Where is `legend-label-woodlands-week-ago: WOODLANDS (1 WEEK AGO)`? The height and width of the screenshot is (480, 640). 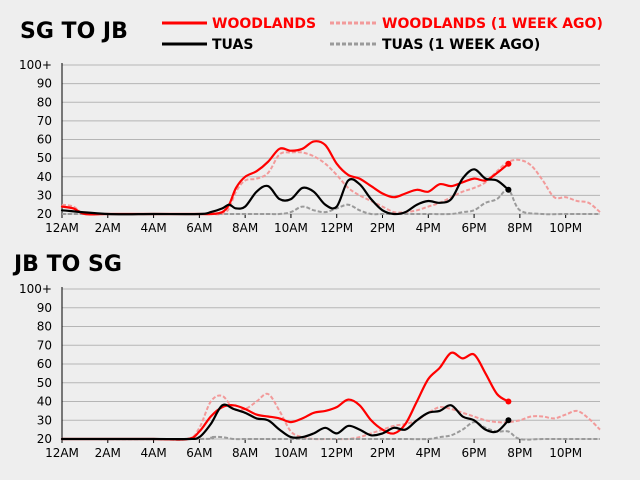 legend-label-woodlands-week-ago: WOODLANDS (1 WEEK AGO) is located at coordinates (492, 24).